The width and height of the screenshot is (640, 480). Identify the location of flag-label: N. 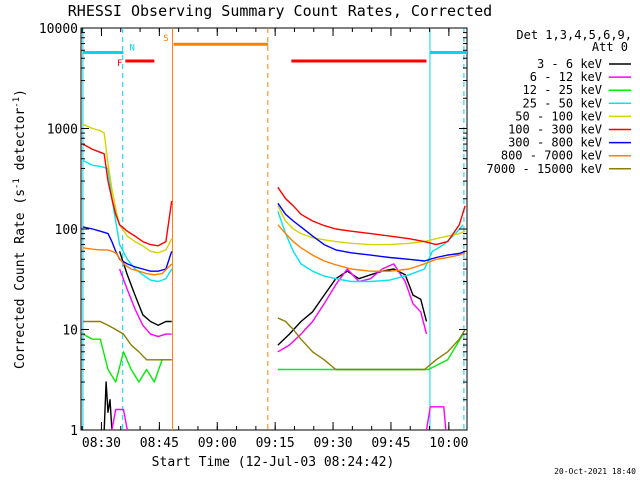
(131, 49).